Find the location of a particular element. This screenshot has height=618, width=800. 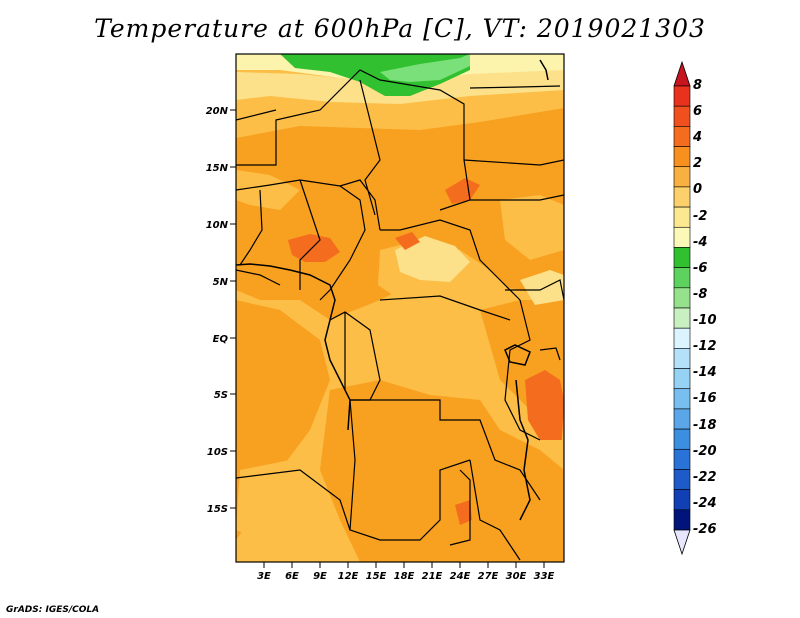

field-warm-4-6-southern is located at coordinates (463, 512).